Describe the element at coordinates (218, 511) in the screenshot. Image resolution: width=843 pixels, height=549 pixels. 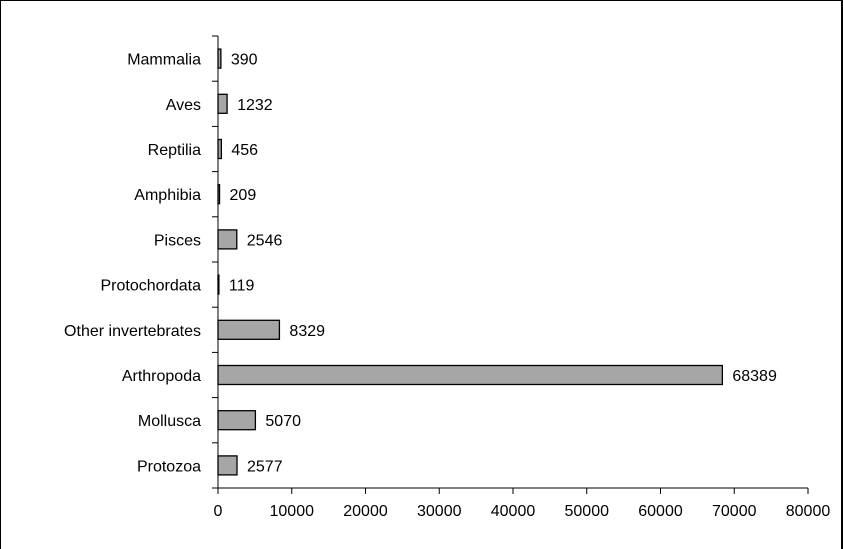
I see `x-tick-label: 0` at that location.